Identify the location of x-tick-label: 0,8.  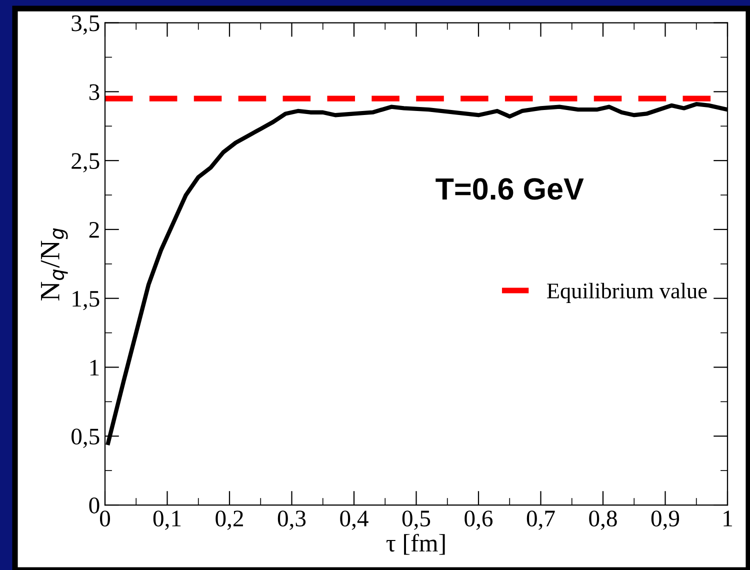
(603, 520).